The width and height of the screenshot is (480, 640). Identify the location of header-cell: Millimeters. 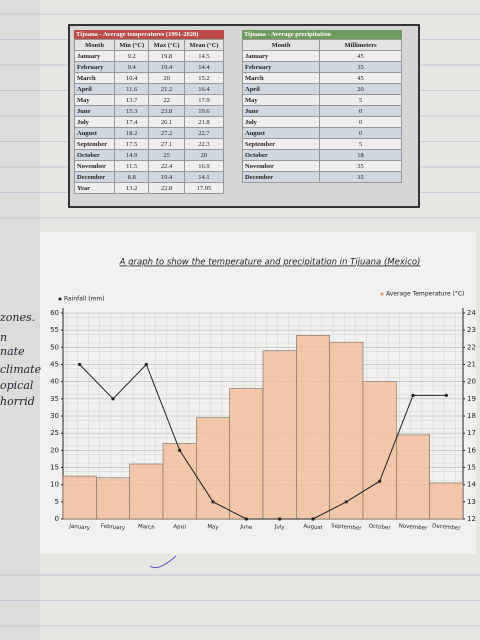
(360, 45).